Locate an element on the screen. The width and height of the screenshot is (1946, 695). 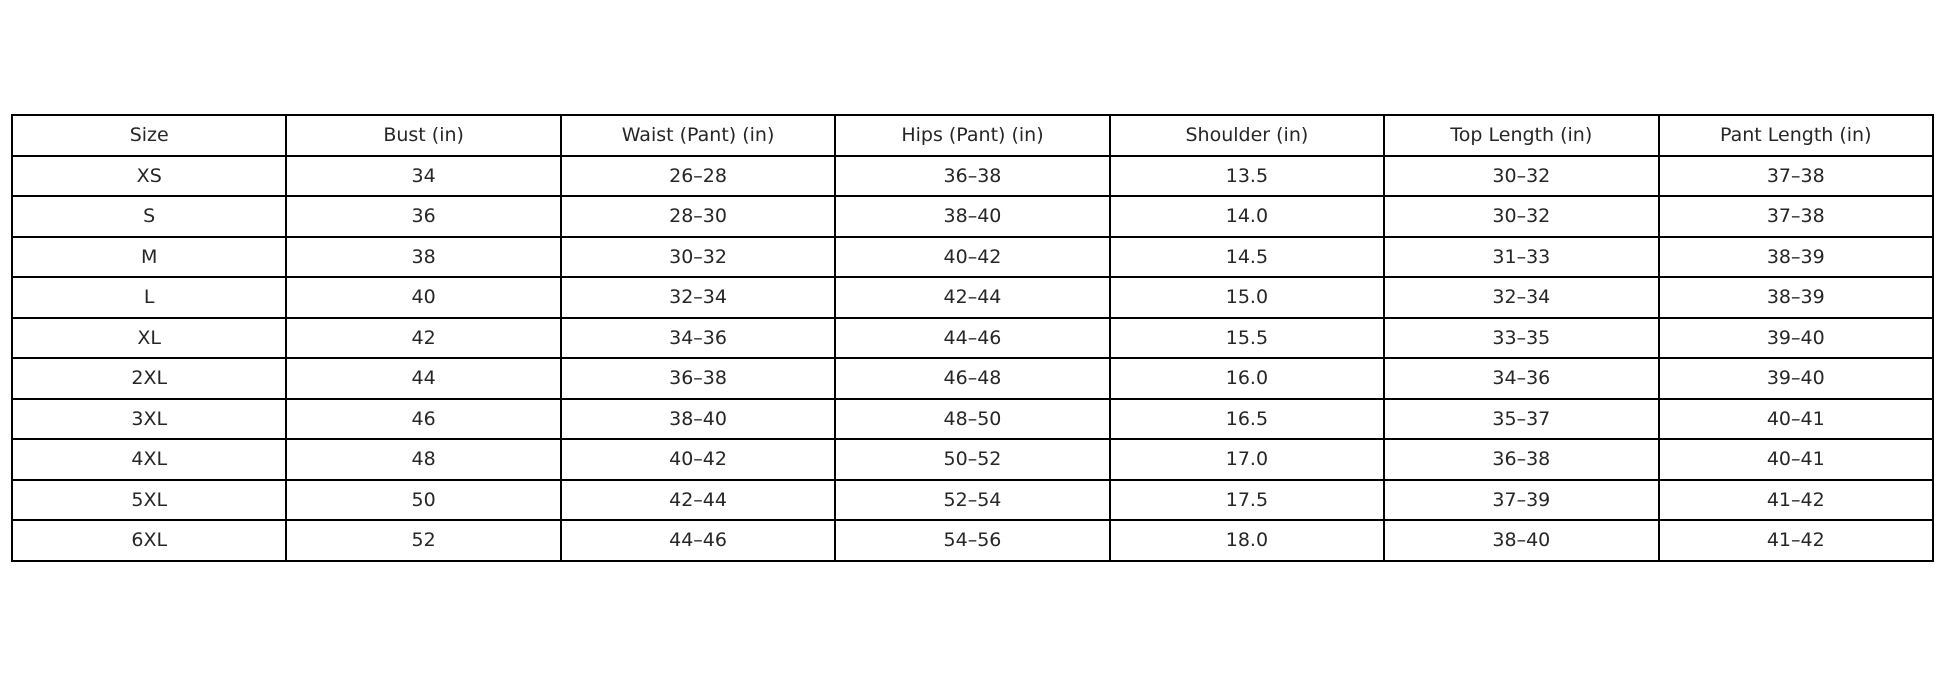
measurement-cell: 52 is located at coordinates (423, 540).